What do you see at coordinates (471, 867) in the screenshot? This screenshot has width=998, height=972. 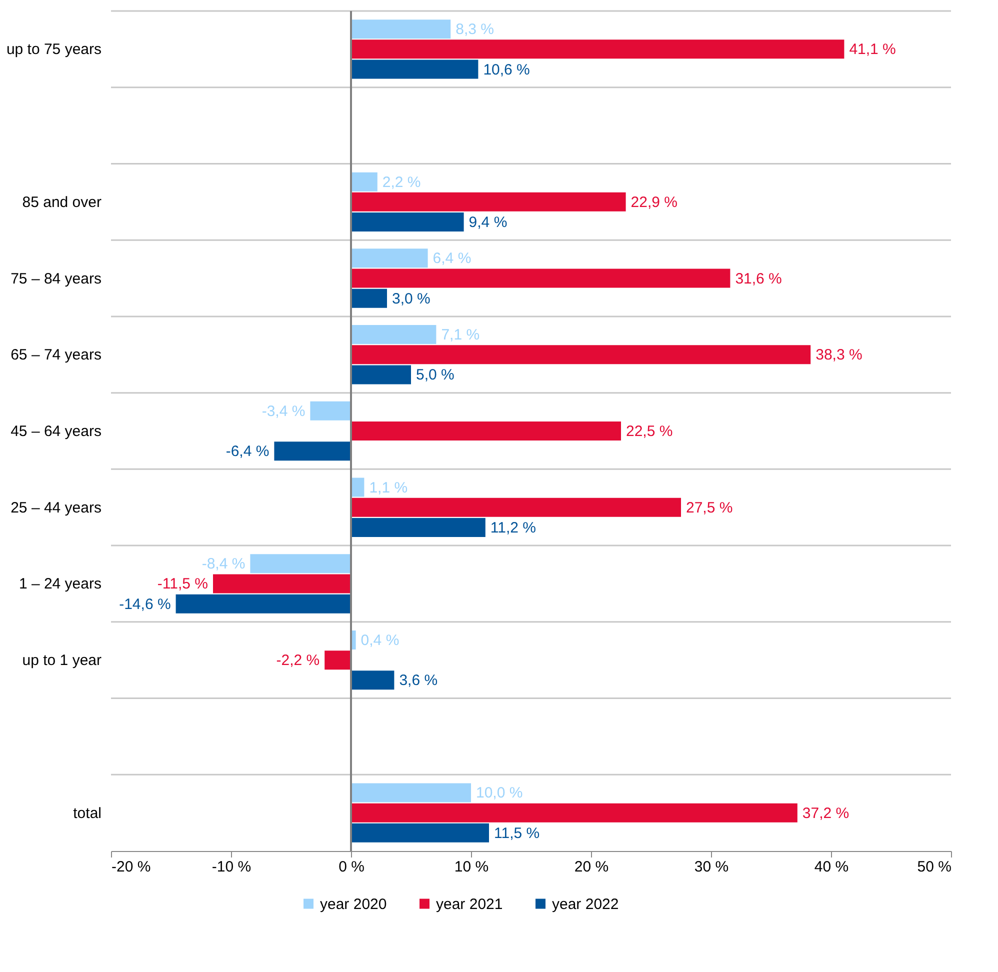 I see `x-tick-label: 10 %` at bounding box center [471, 867].